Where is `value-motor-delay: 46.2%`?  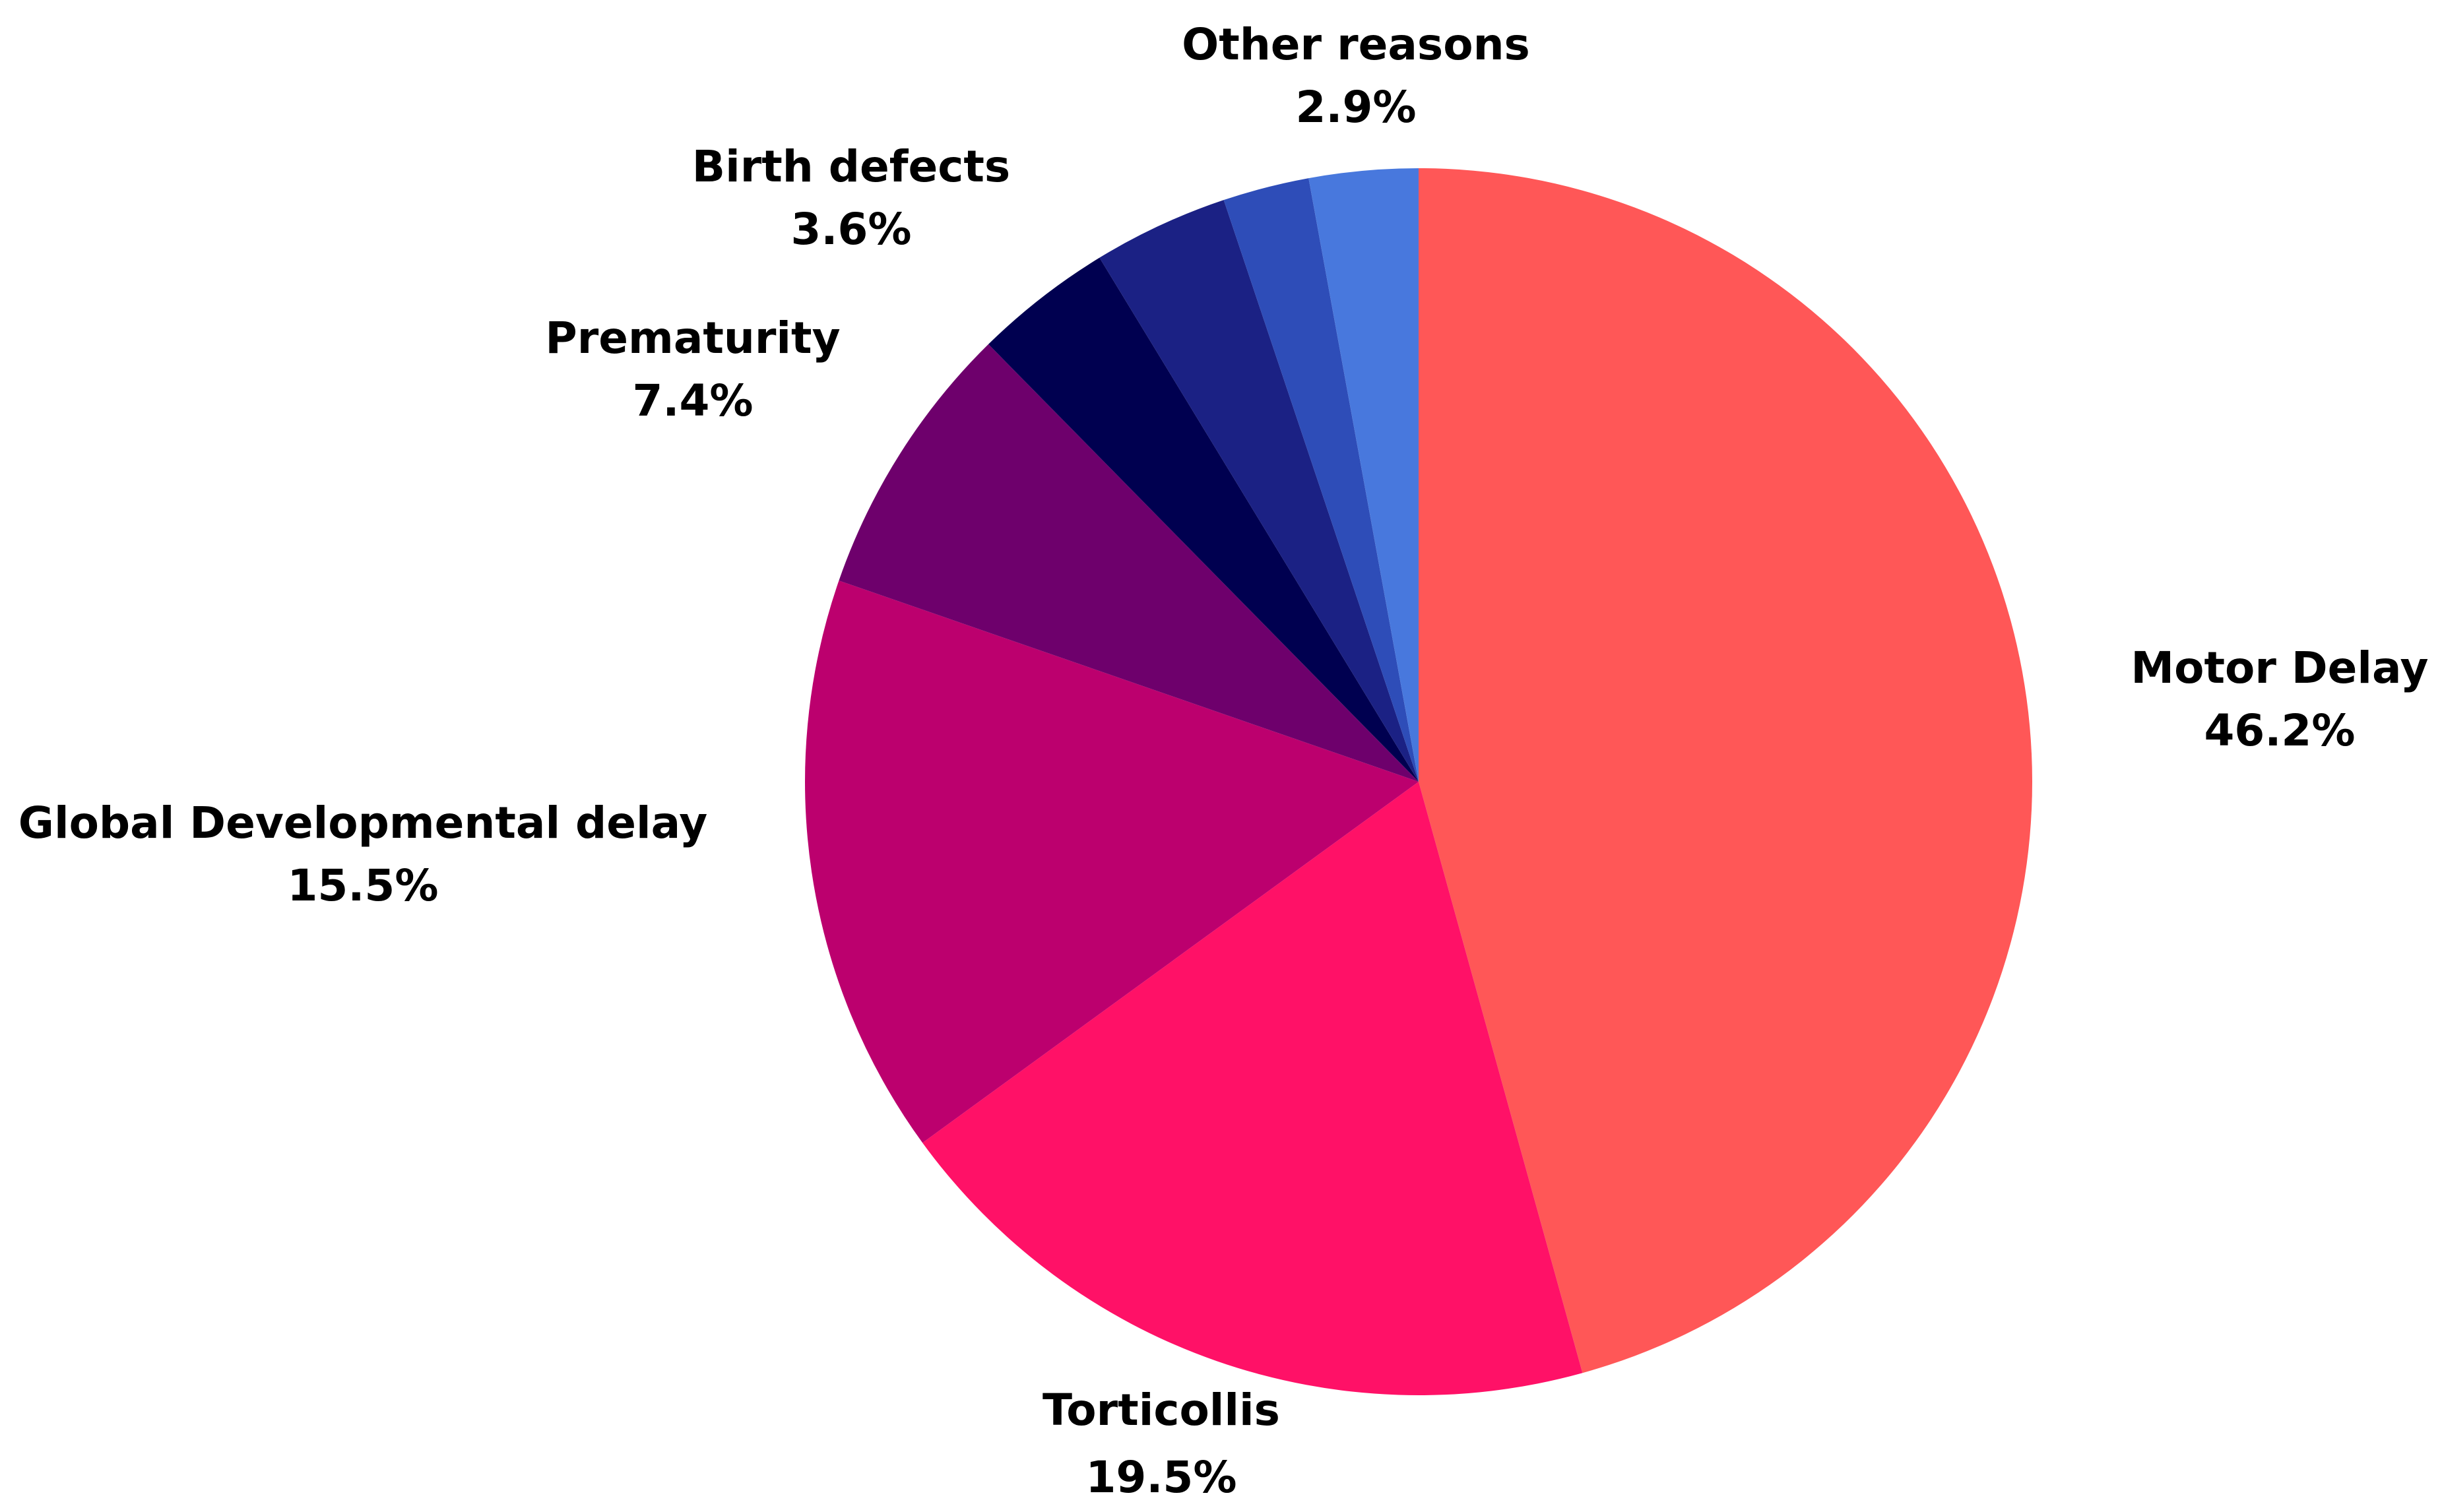 value-motor-delay: 46.2% is located at coordinates (2280, 730).